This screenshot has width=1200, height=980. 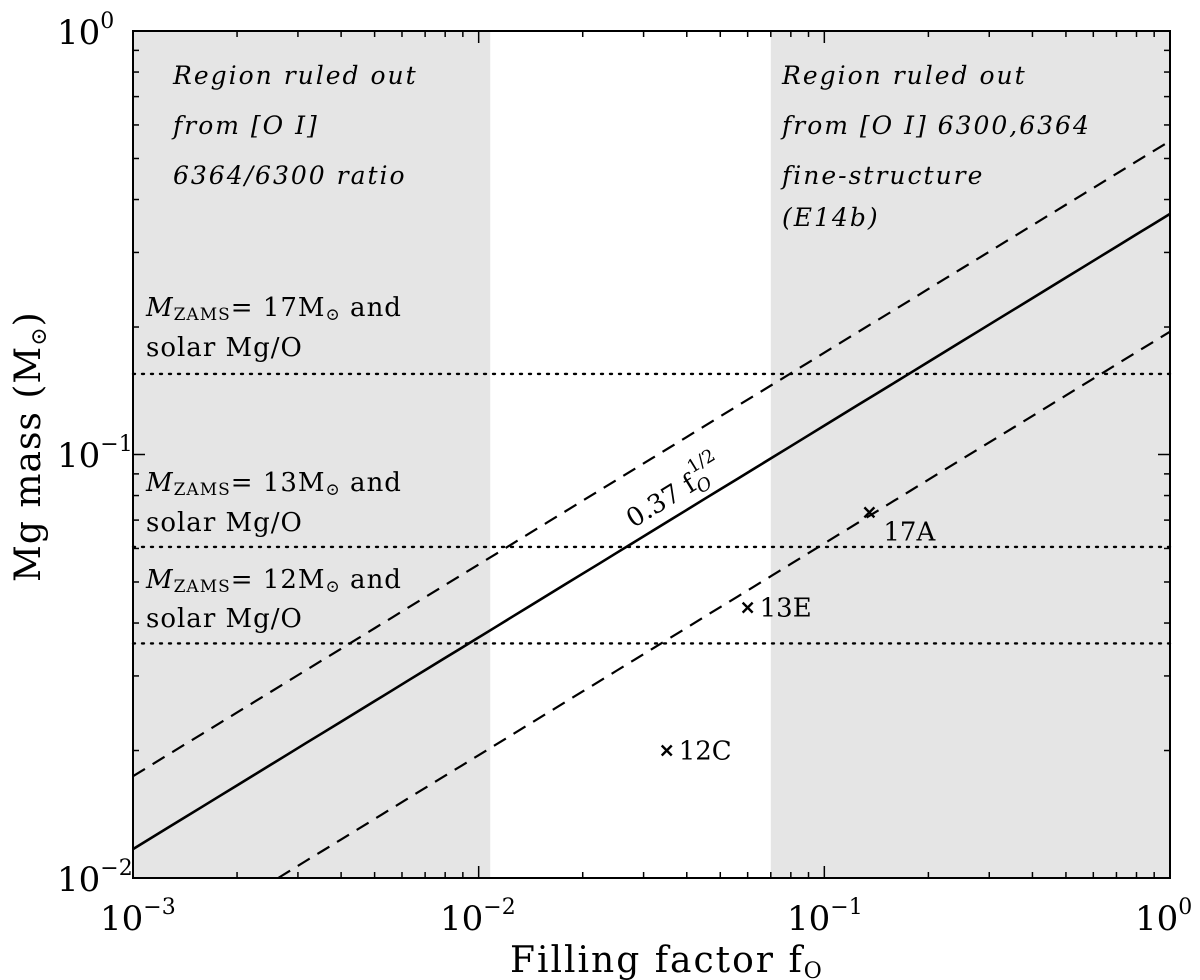 I want to click on hline-label-17-line-2: solar Mg/O, so click(x=224, y=348).